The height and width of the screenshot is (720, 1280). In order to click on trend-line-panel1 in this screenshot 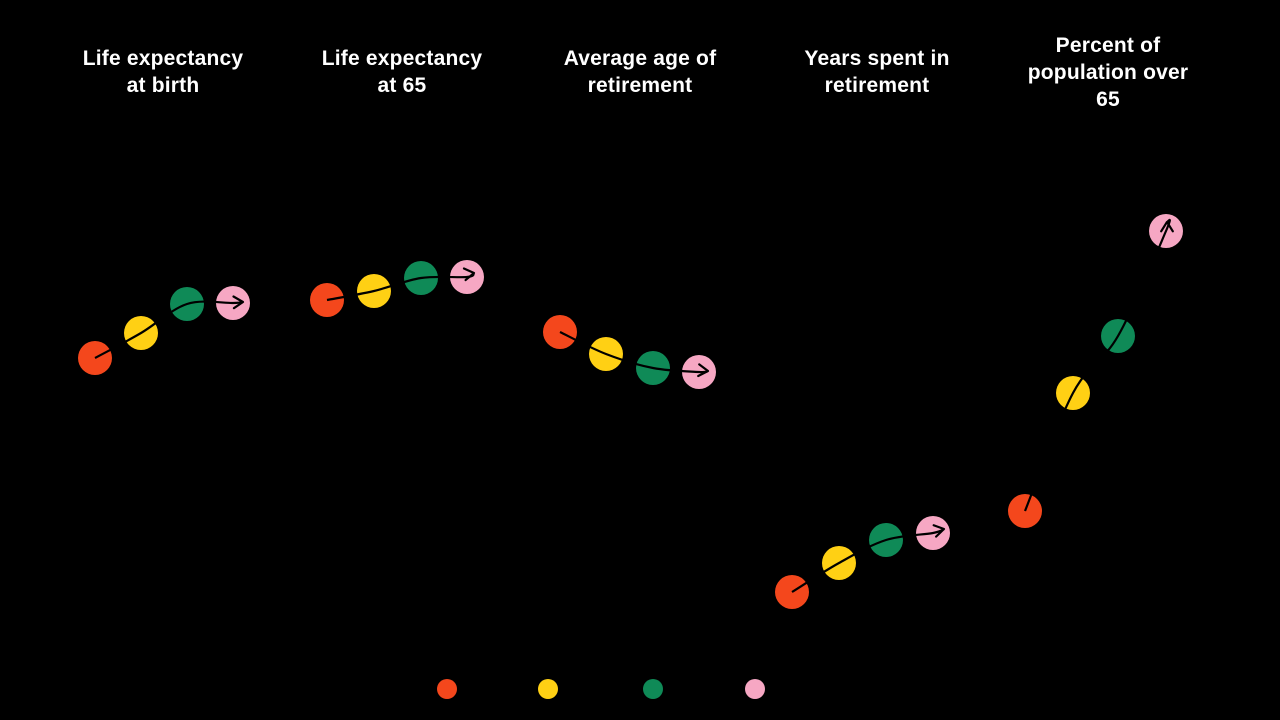, I will do `click(169, 329)`.